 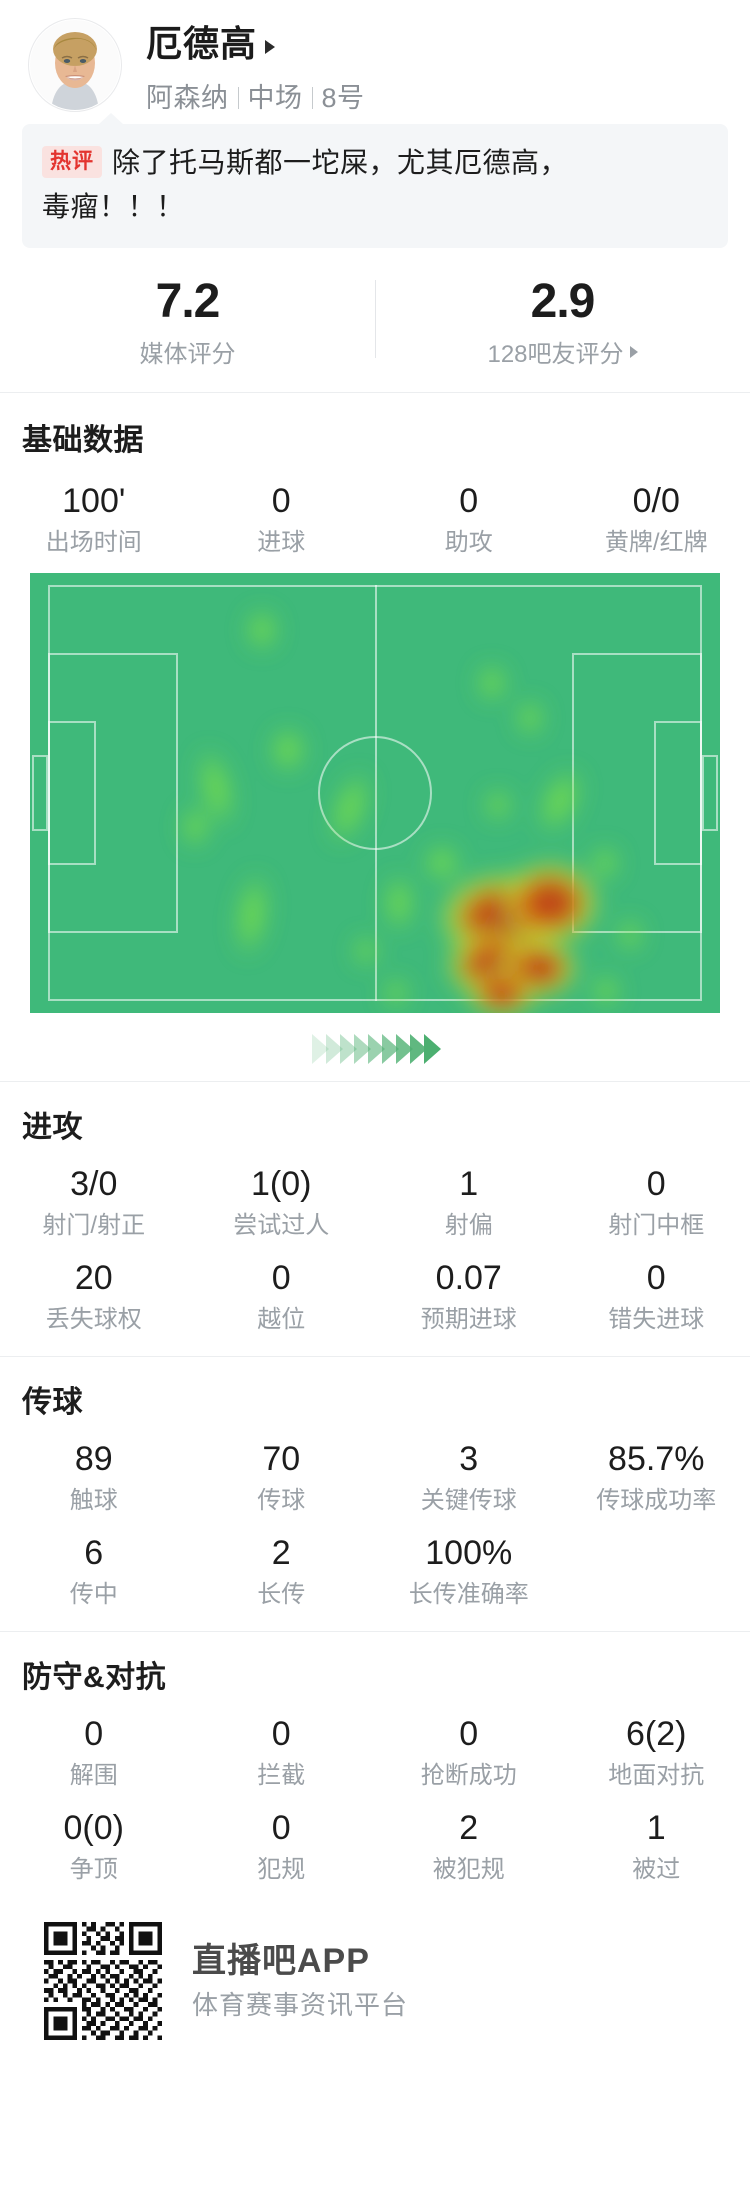 What do you see at coordinates (555, 354) in the screenshot?
I see `rating-users-label-text: 128吧友评分` at bounding box center [555, 354].